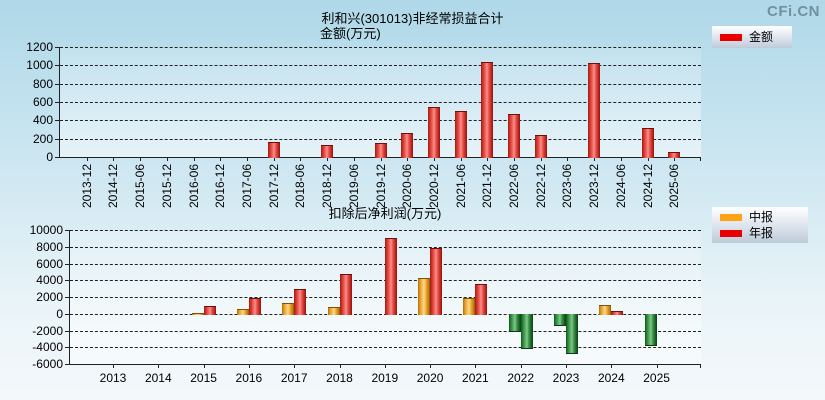 Image resolution: width=825 pixels, height=400 pixels. Describe the element at coordinates (345, 294) in the screenshot. I see `bar-2018-年报` at that location.